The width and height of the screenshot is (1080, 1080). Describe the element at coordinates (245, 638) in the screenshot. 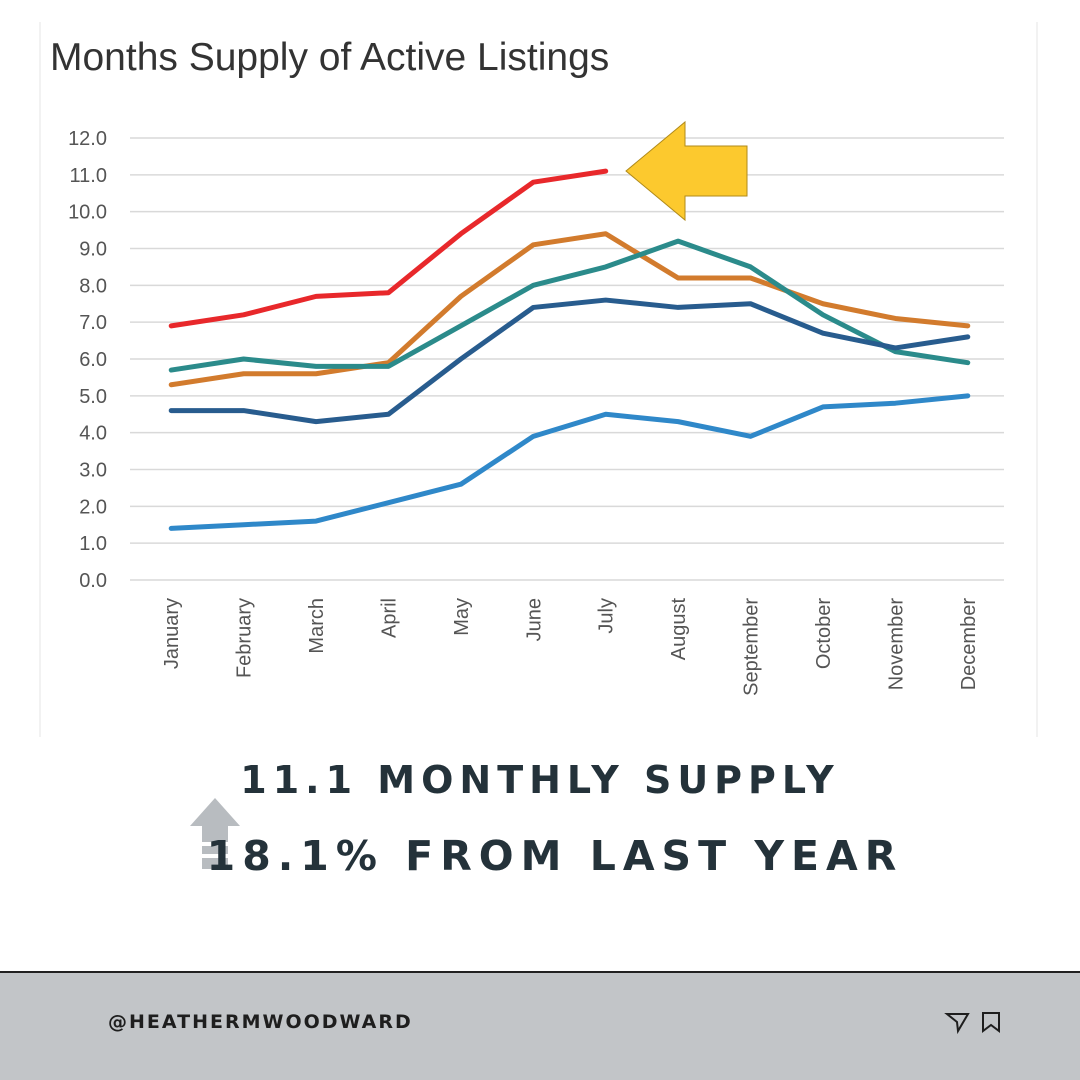

I see `x-tick-label: February` at that location.